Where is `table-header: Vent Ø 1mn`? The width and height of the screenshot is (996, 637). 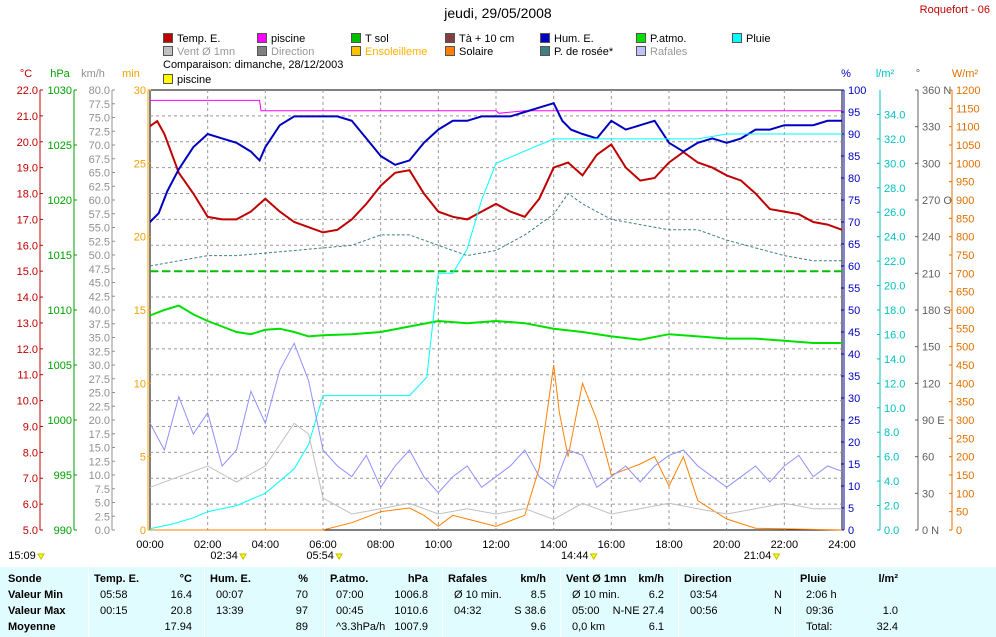 table-header: Vent Ø 1mn is located at coordinates (596, 579).